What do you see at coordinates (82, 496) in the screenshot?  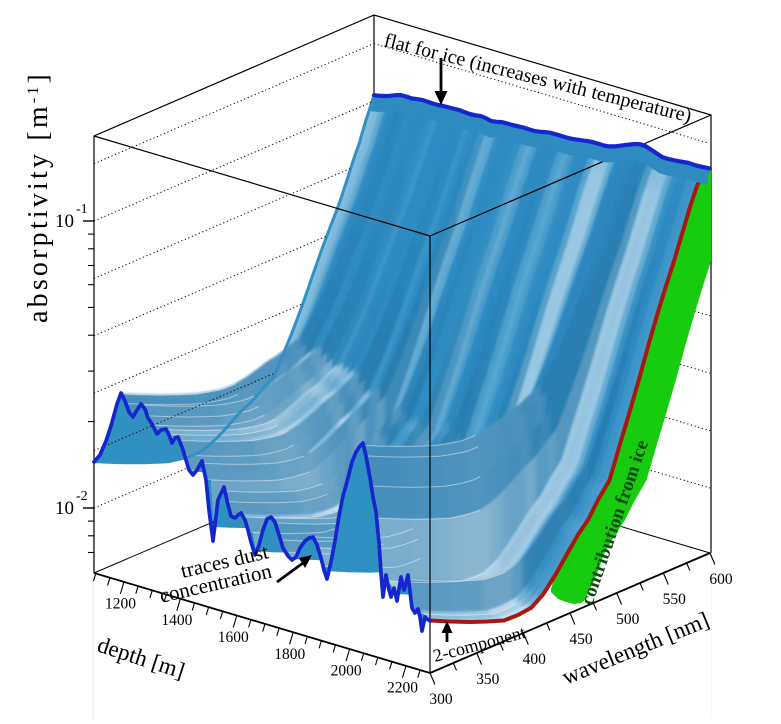 I see `svg-text: -2` at bounding box center [82, 496].